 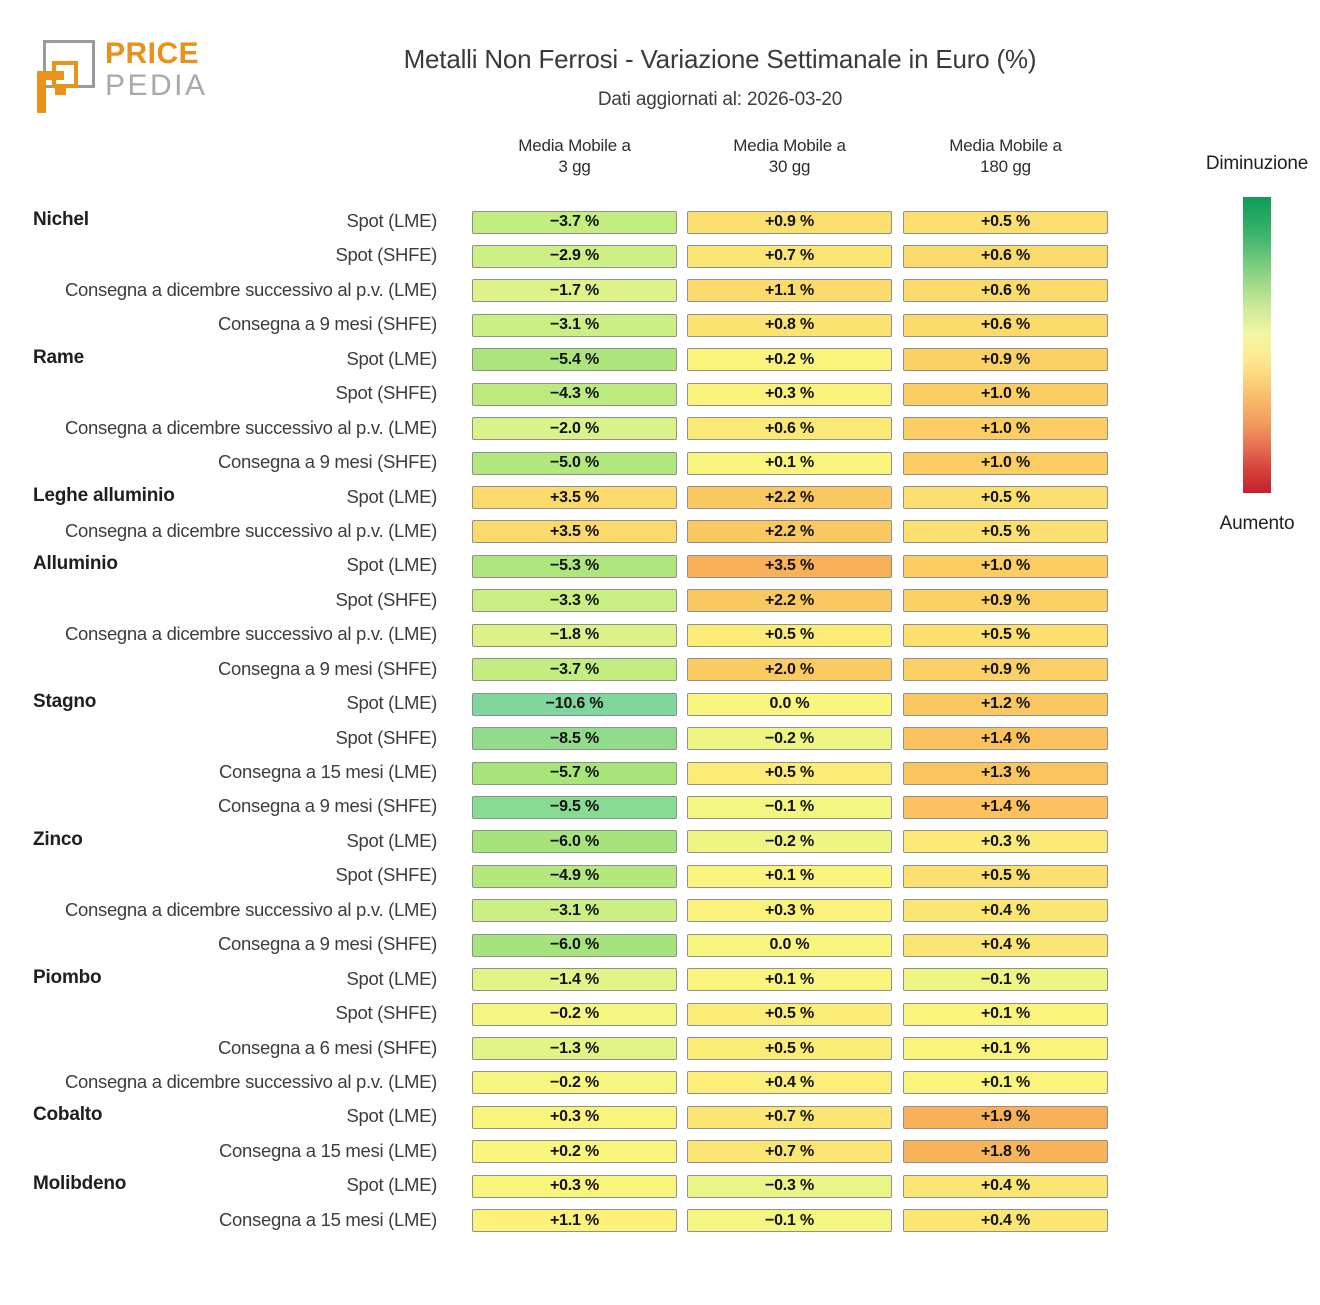 What do you see at coordinates (69, 75) in the screenshot?
I see `pricepedia-logo-mark` at bounding box center [69, 75].